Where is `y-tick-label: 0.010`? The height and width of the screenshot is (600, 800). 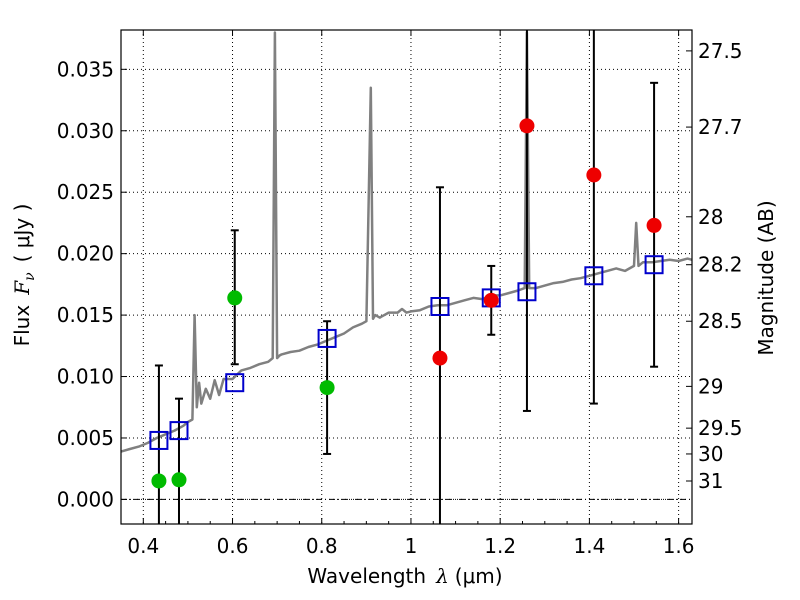
y-tick-label: 0.010 is located at coordinates (85, 377).